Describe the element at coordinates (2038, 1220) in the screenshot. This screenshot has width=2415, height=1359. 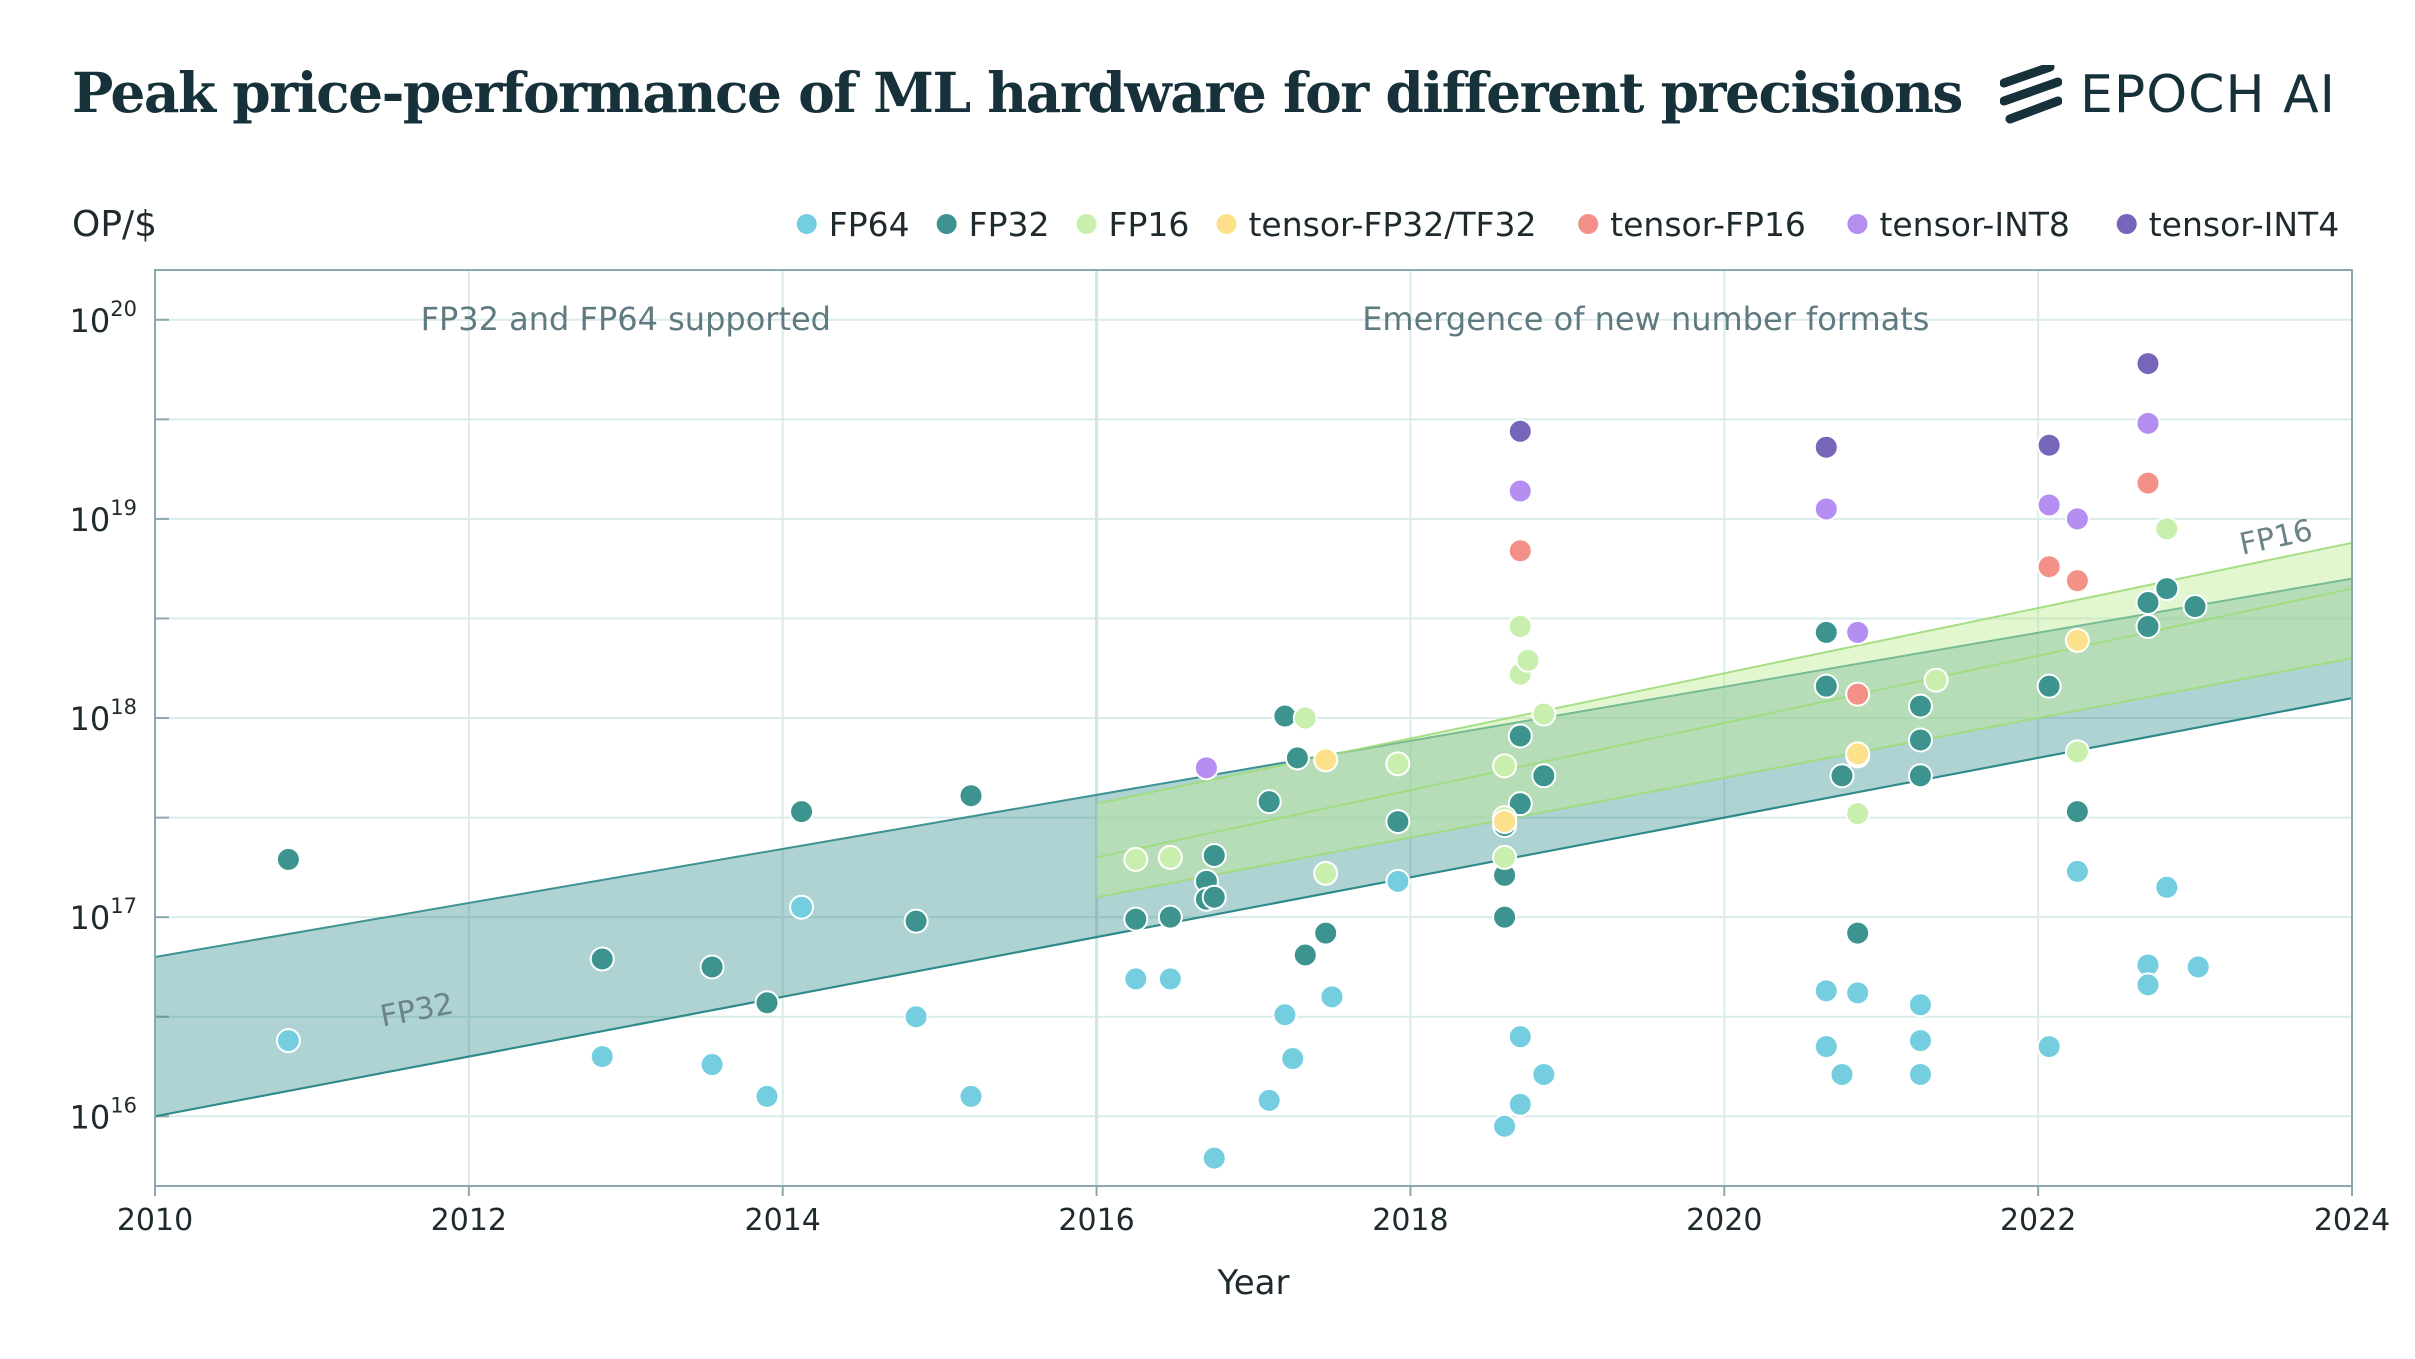
I see `x-tick-label: 2022` at that location.